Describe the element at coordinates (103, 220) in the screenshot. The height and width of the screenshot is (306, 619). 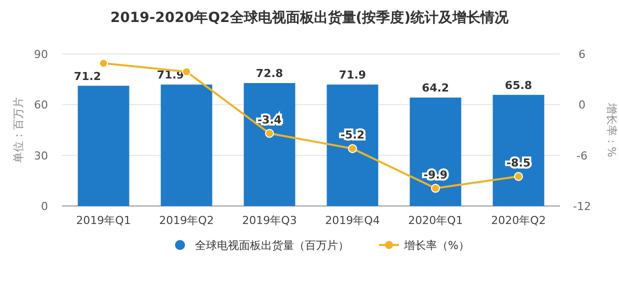
I see `x-tick-label: 2019年Q1` at that location.